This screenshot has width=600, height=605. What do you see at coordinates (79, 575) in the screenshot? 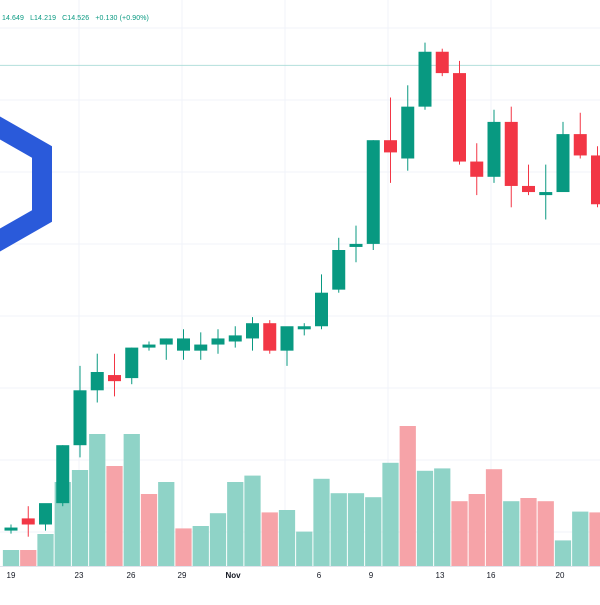
I see `x-tick-label: 23` at bounding box center [79, 575].